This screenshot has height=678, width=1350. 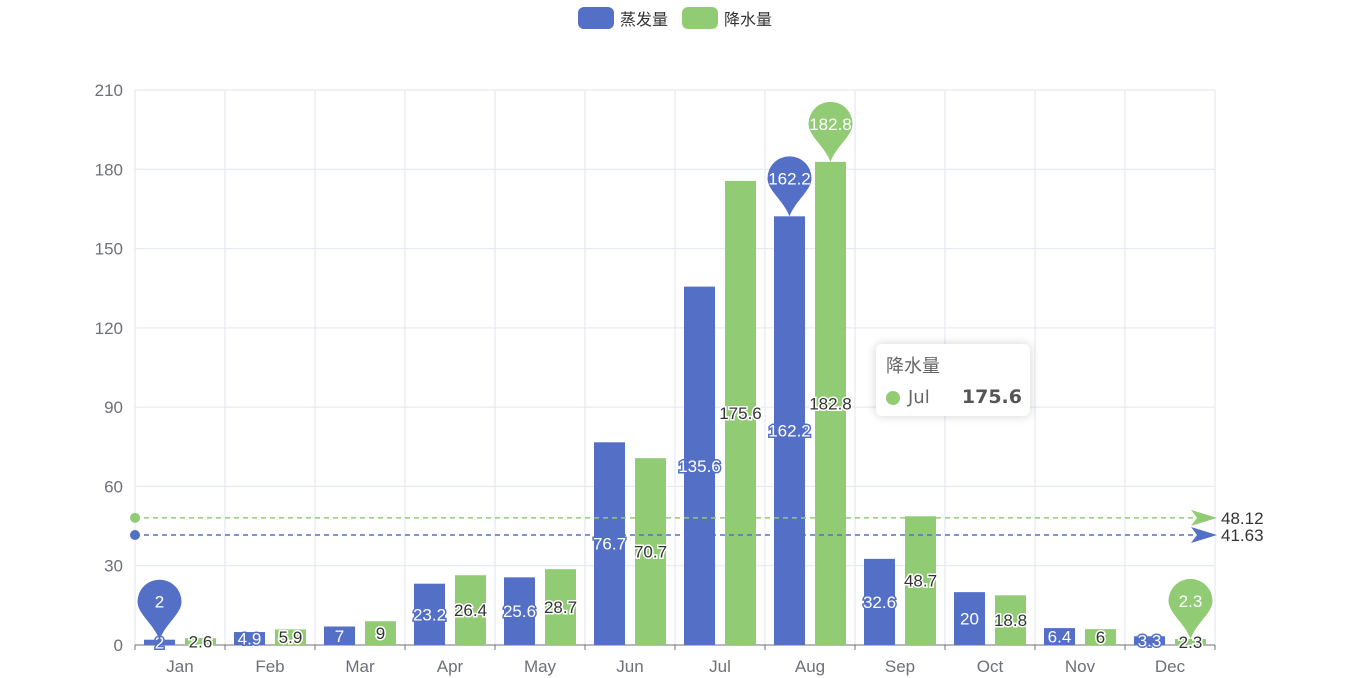 I want to click on x-tick-label: Sep, so click(x=900, y=666).